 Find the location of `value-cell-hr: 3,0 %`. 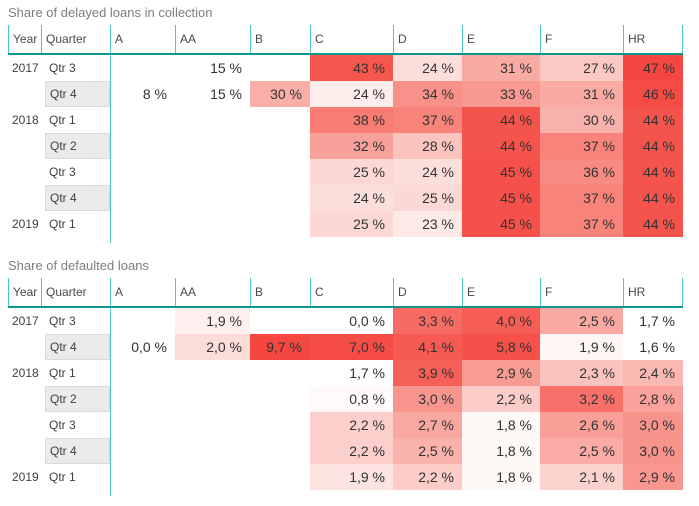

value-cell-hr: 3,0 % is located at coordinates (653, 425).